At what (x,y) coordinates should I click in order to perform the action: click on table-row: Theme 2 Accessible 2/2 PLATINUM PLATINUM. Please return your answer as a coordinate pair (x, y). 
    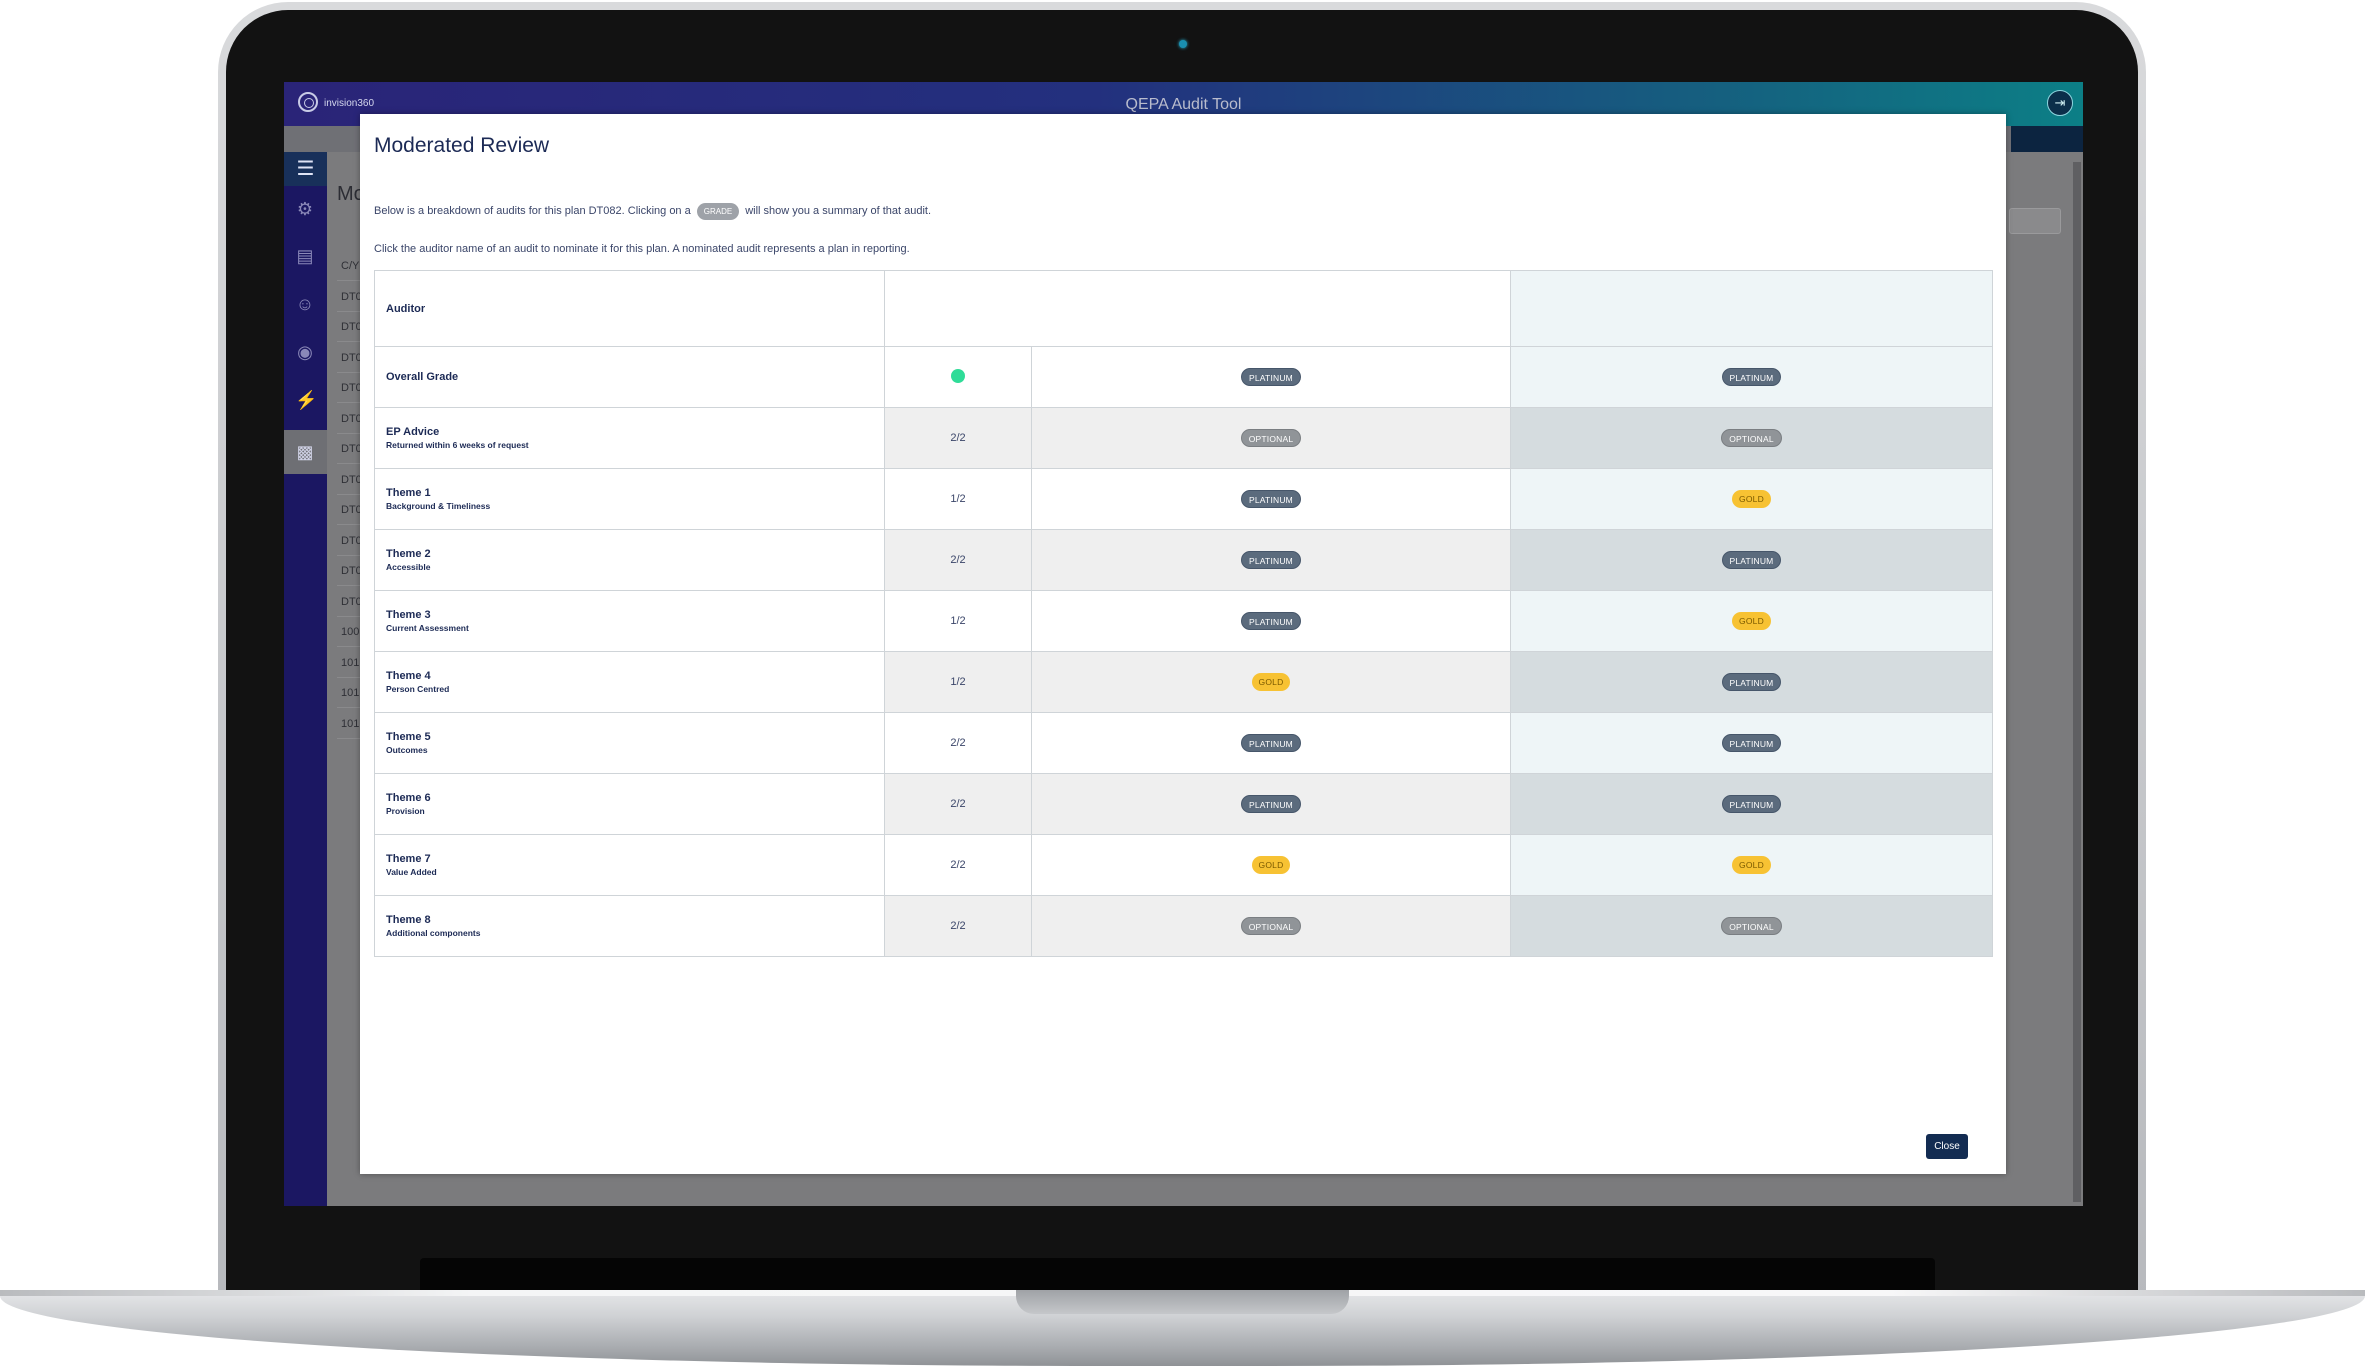
    Looking at the image, I should click on (1183, 560).